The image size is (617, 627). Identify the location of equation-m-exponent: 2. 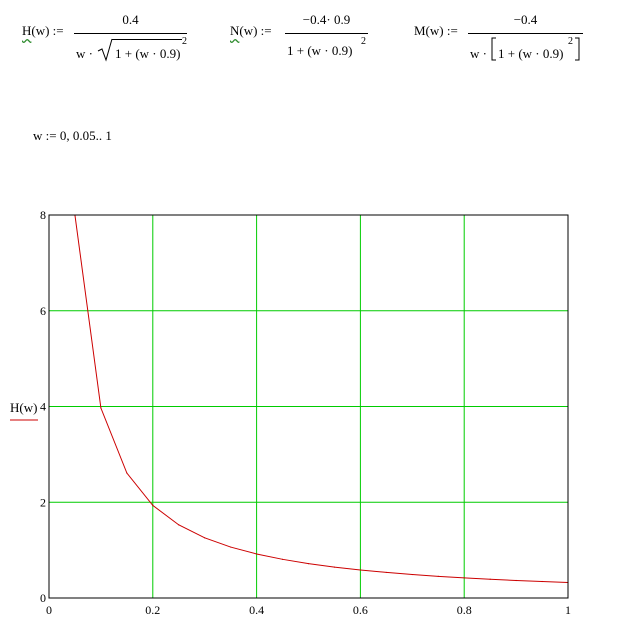
(570, 41).